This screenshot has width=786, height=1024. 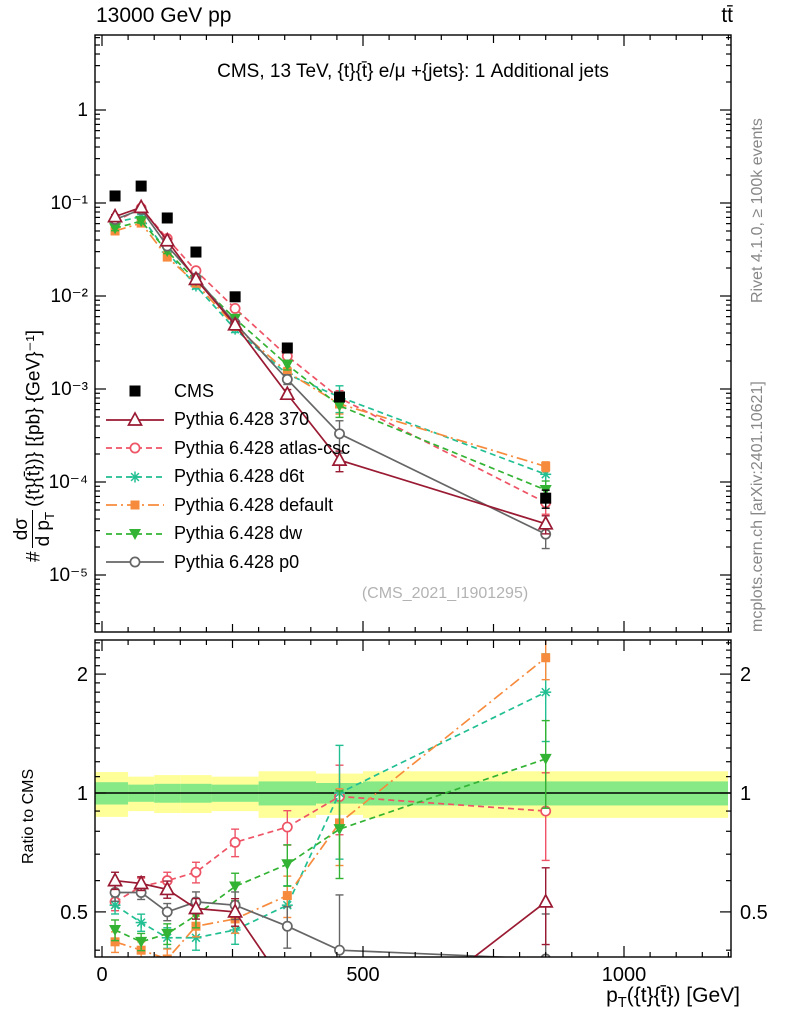 I want to click on legend-item-pythia-6-428-p0: Pythia 6.428 p0, so click(x=227, y=562).